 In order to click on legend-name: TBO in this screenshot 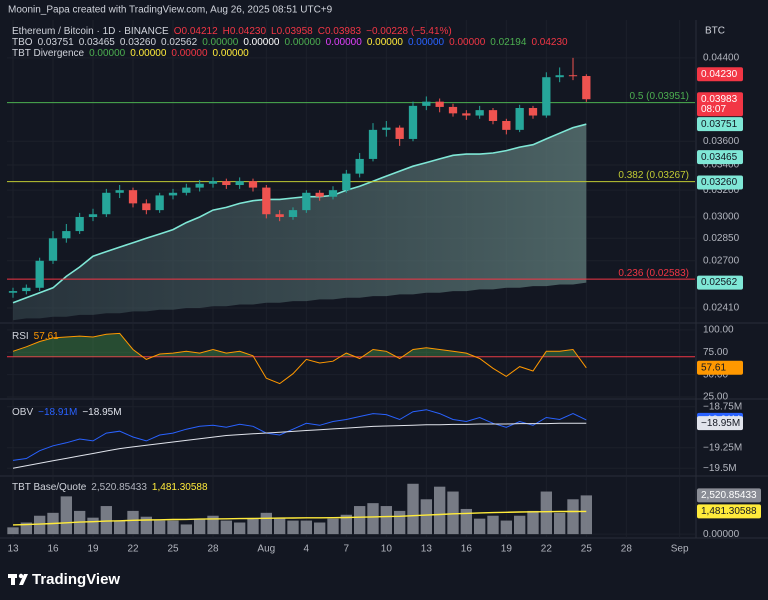, I will do `click(22, 42)`.